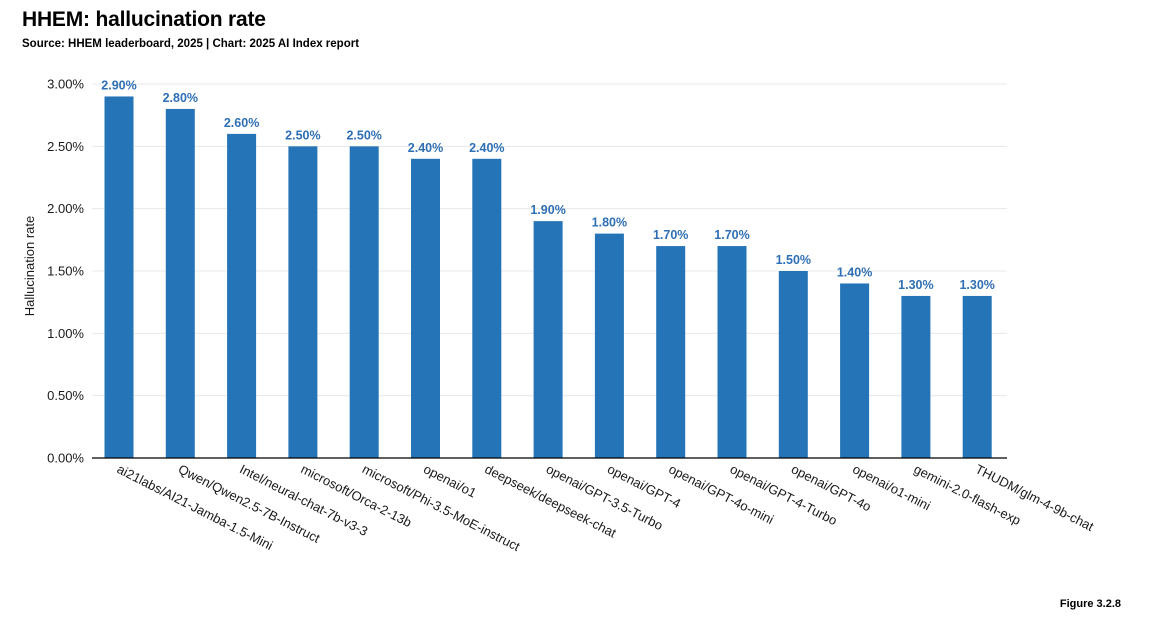  Describe the element at coordinates (609, 223) in the screenshot. I see `data-label: 1.80%` at that location.